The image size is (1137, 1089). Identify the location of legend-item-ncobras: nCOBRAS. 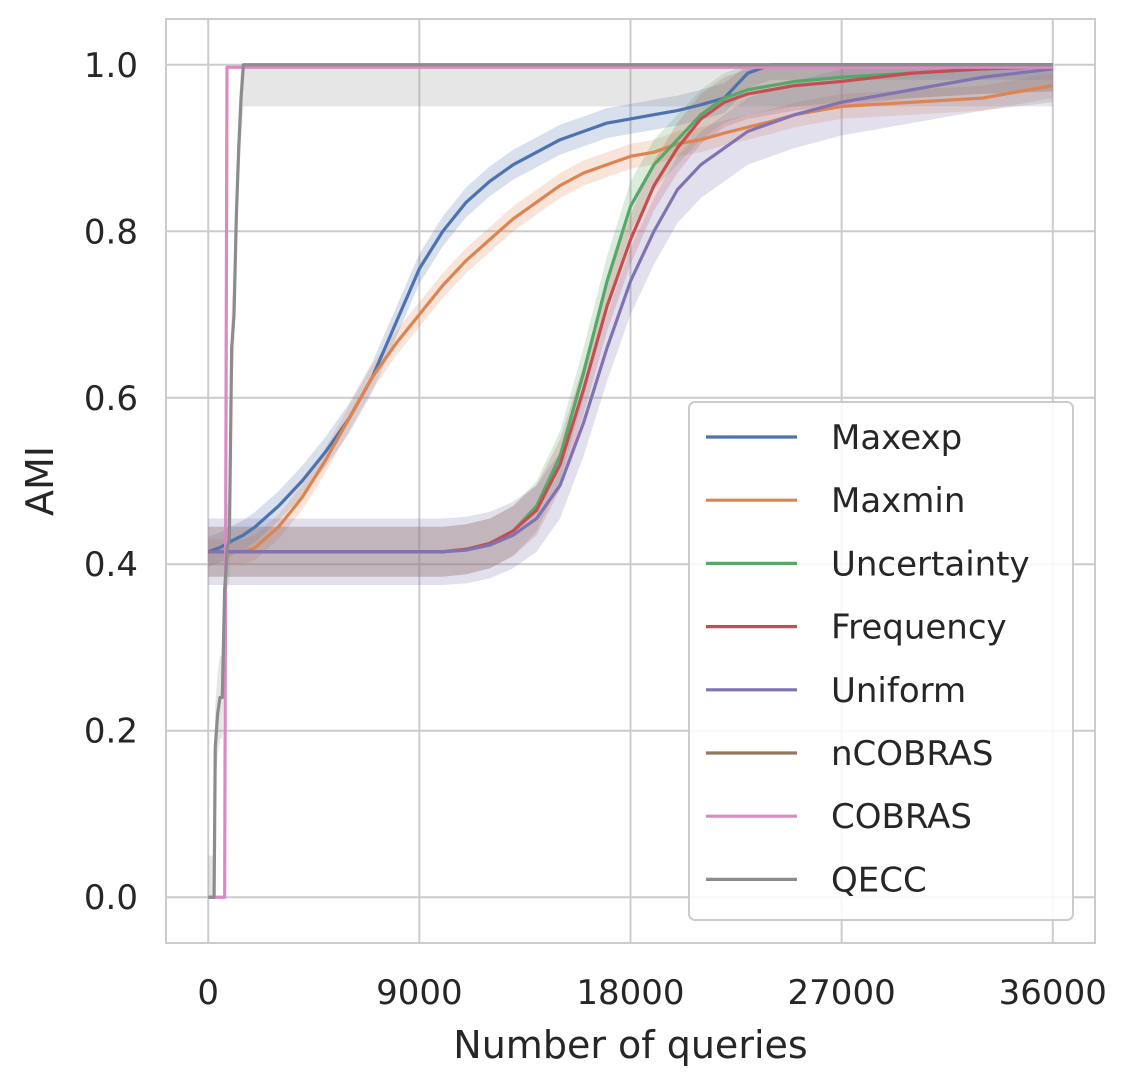
(849, 754).